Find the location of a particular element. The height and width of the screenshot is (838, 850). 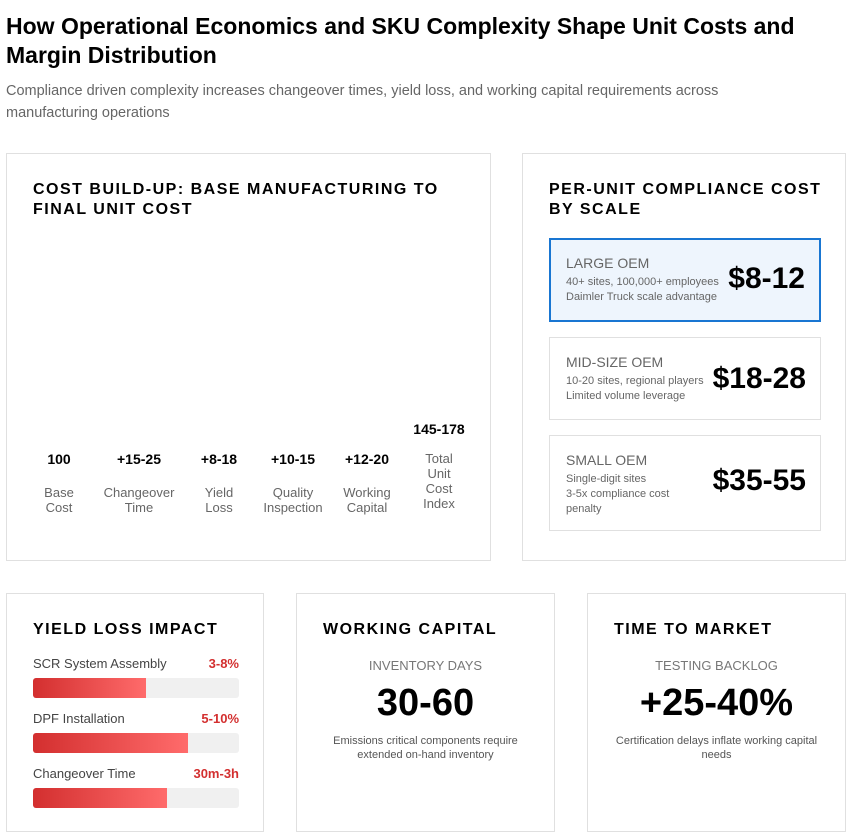

yield-value: 5-10% is located at coordinates (220, 718).